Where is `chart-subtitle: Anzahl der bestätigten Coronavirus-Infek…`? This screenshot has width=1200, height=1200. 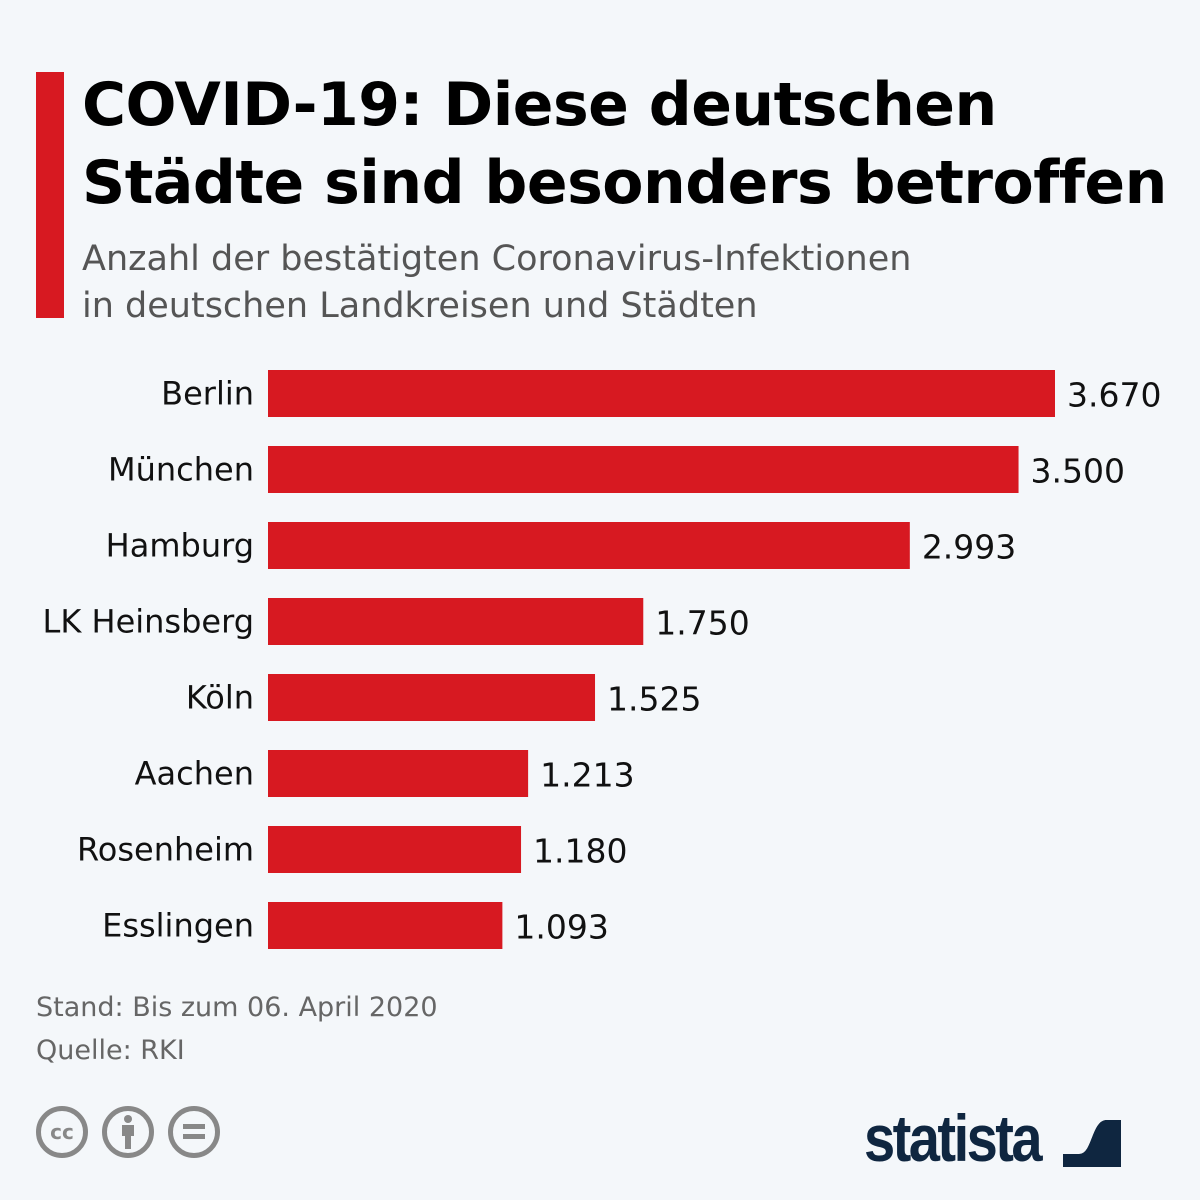
chart-subtitle: Anzahl der bestätigten Coronavirus-Infek… is located at coordinates (496, 283).